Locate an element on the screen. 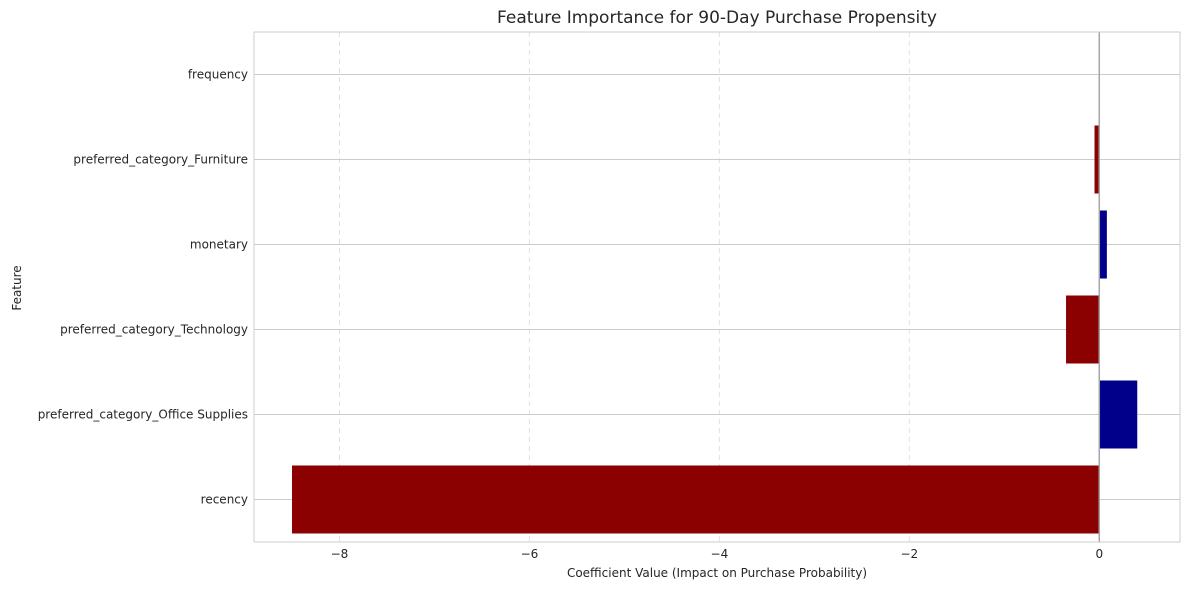 This screenshot has width=1189, height=595. y-tick-label: recency is located at coordinates (224, 500).